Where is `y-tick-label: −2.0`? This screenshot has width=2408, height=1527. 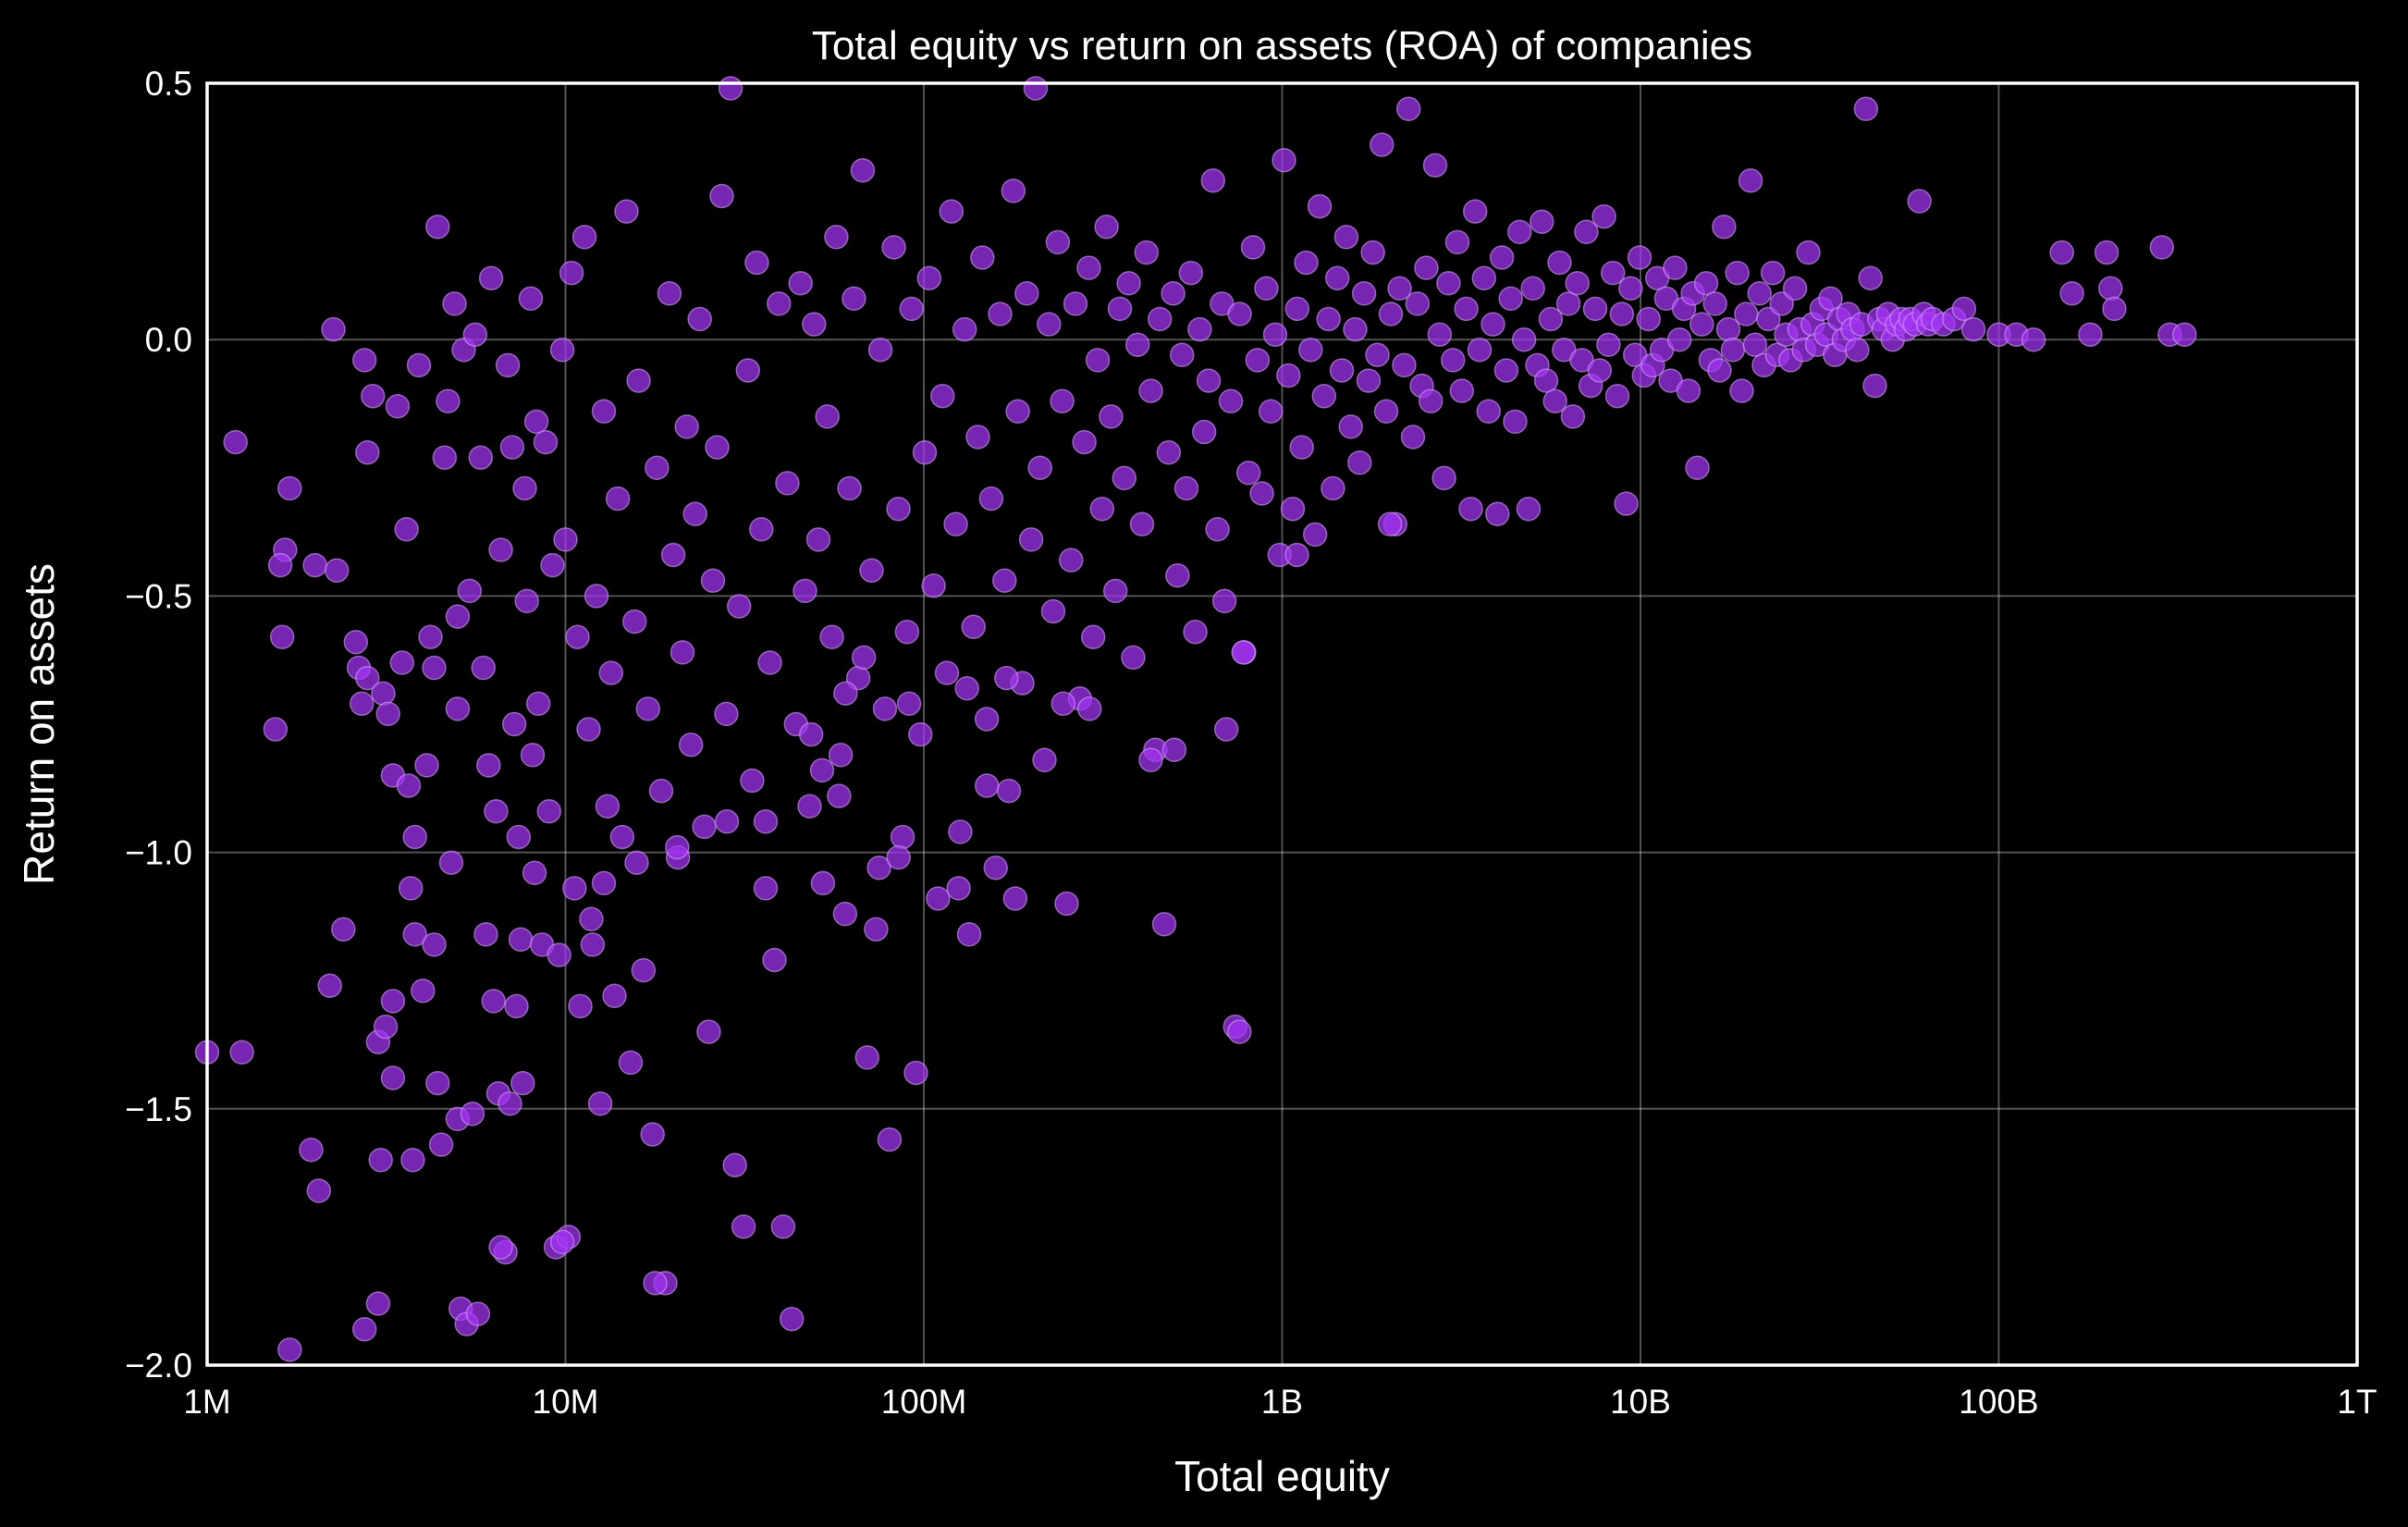
y-tick-label: −2.0 is located at coordinates (158, 1366).